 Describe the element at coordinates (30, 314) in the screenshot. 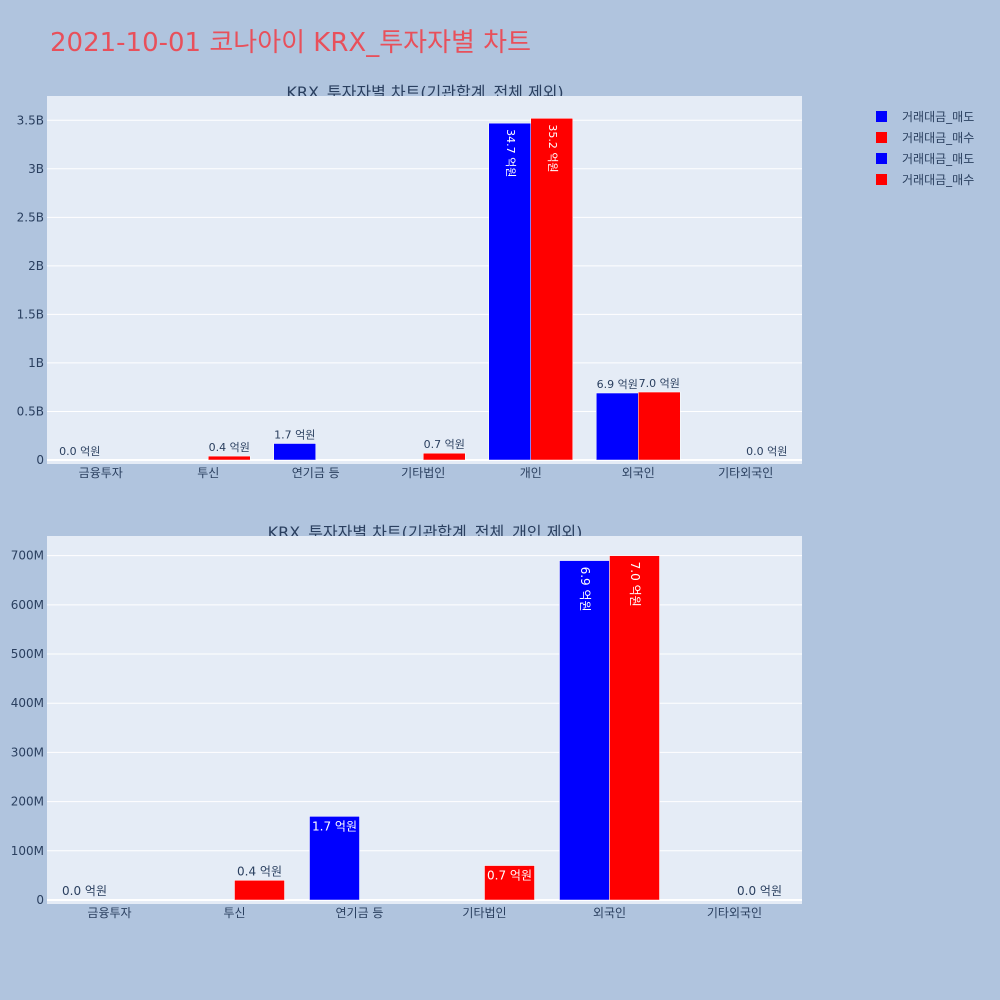

I see `y-tick-label: 1.5B` at that location.